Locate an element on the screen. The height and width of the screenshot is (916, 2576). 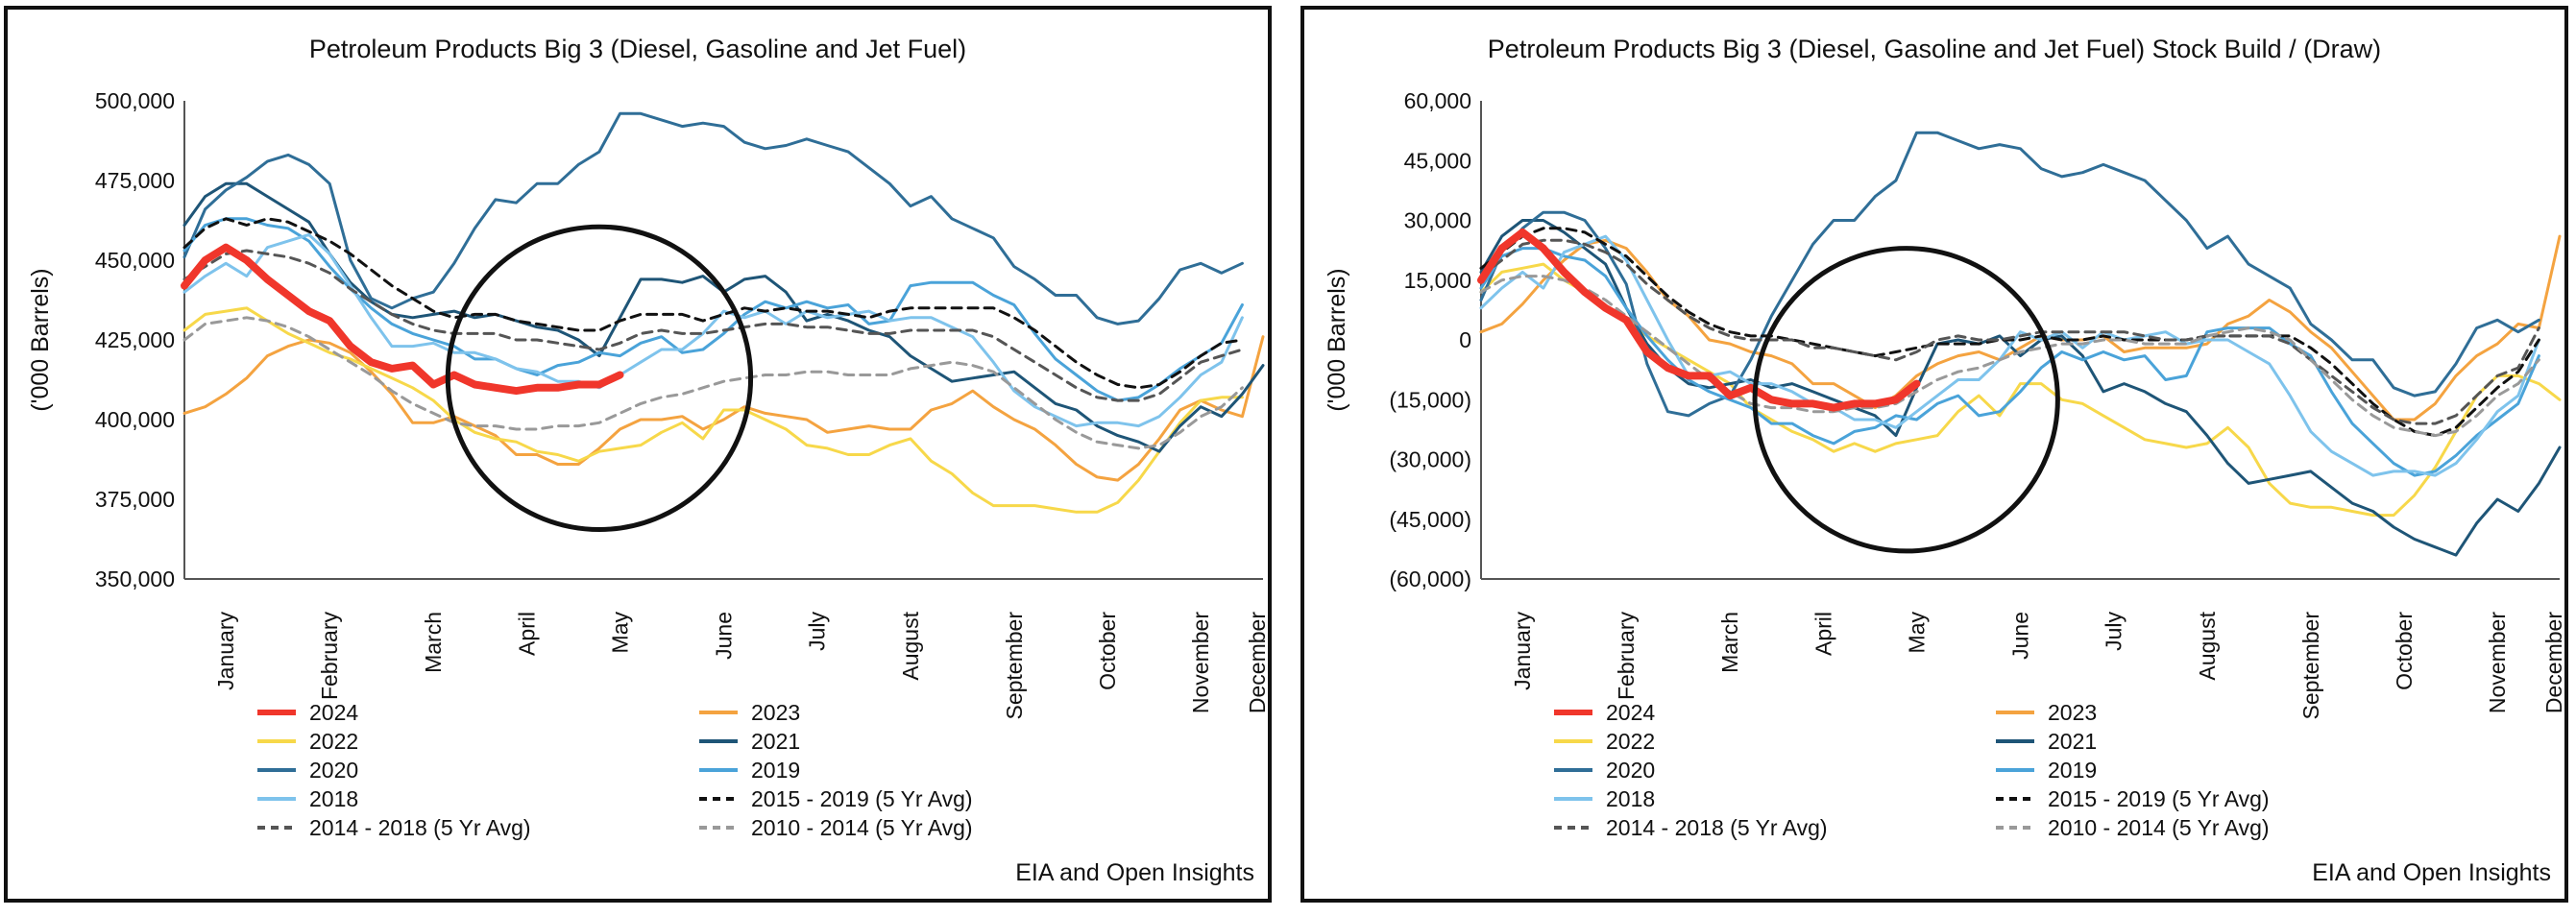
y-tick-label: 15,000 is located at coordinates (1437, 280).